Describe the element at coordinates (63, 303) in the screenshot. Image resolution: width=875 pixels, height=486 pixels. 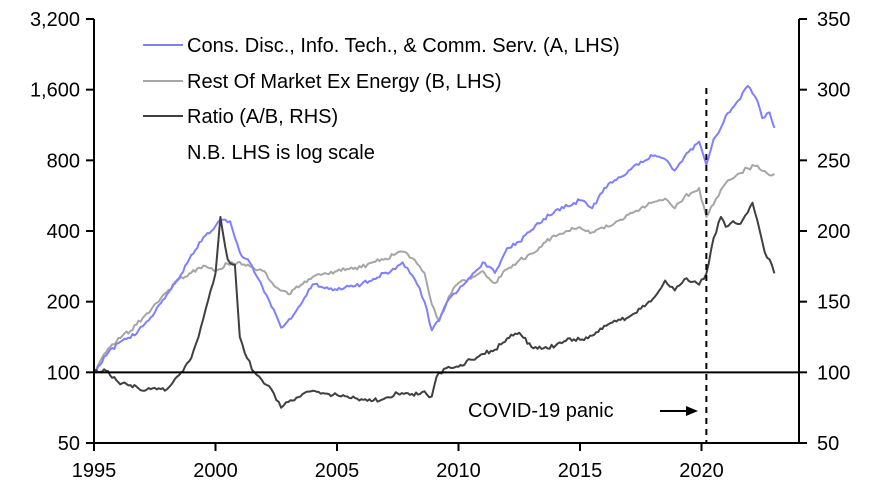
I see `left-tick-label: 200` at that location.